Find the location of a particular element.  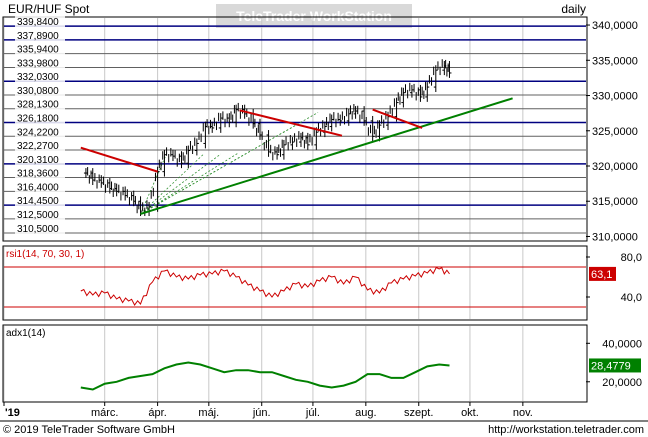

time-axis-label: szept. is located at coordinates (418, 413).